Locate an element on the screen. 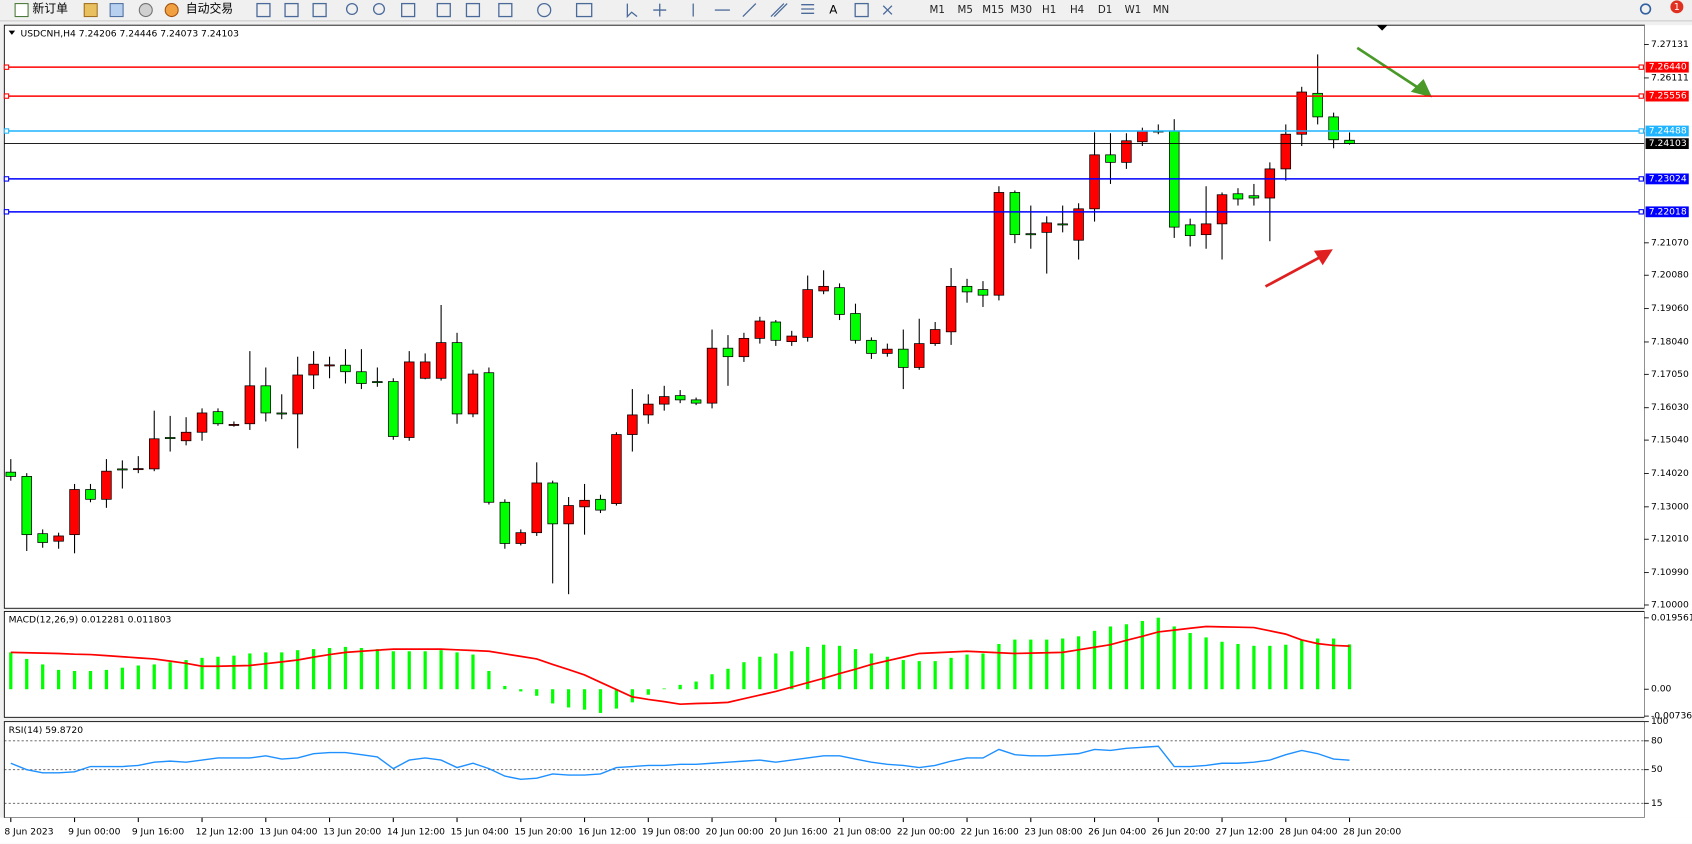 The image size is (1692, 844). timeframe-button: M5 is located at coordinates (965, 10).